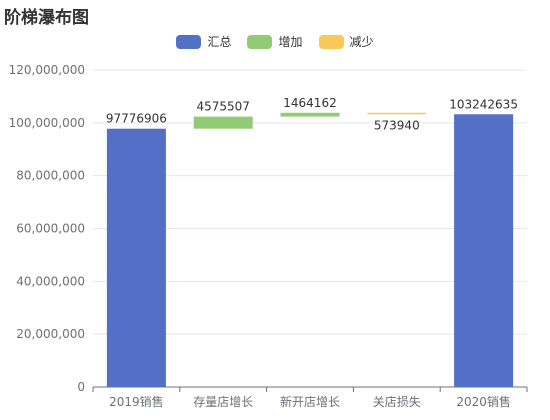 The width and height of the screenshot is (550, 420). What do you see at coordinates (219, 42) in the screenshot?
I see `legend-label-summary: 汇总` at bounding box center [219, 42].